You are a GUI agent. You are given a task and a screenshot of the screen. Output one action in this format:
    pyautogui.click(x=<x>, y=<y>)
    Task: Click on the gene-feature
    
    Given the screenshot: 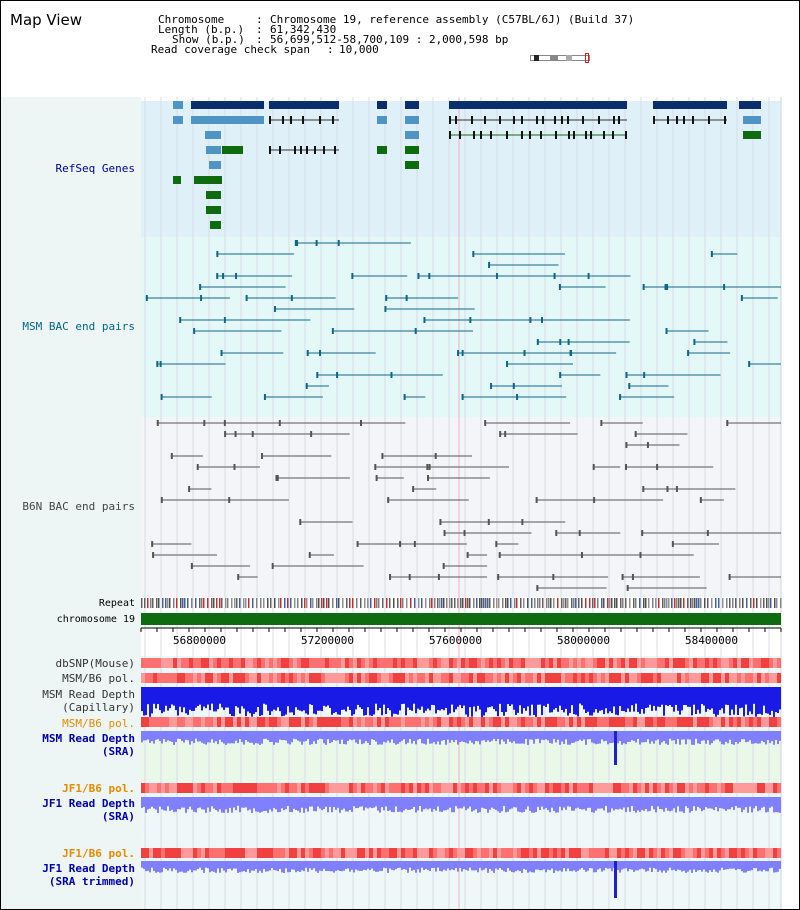 What is the action you would take?
    pyautogui.click(x=412, y=135)
    